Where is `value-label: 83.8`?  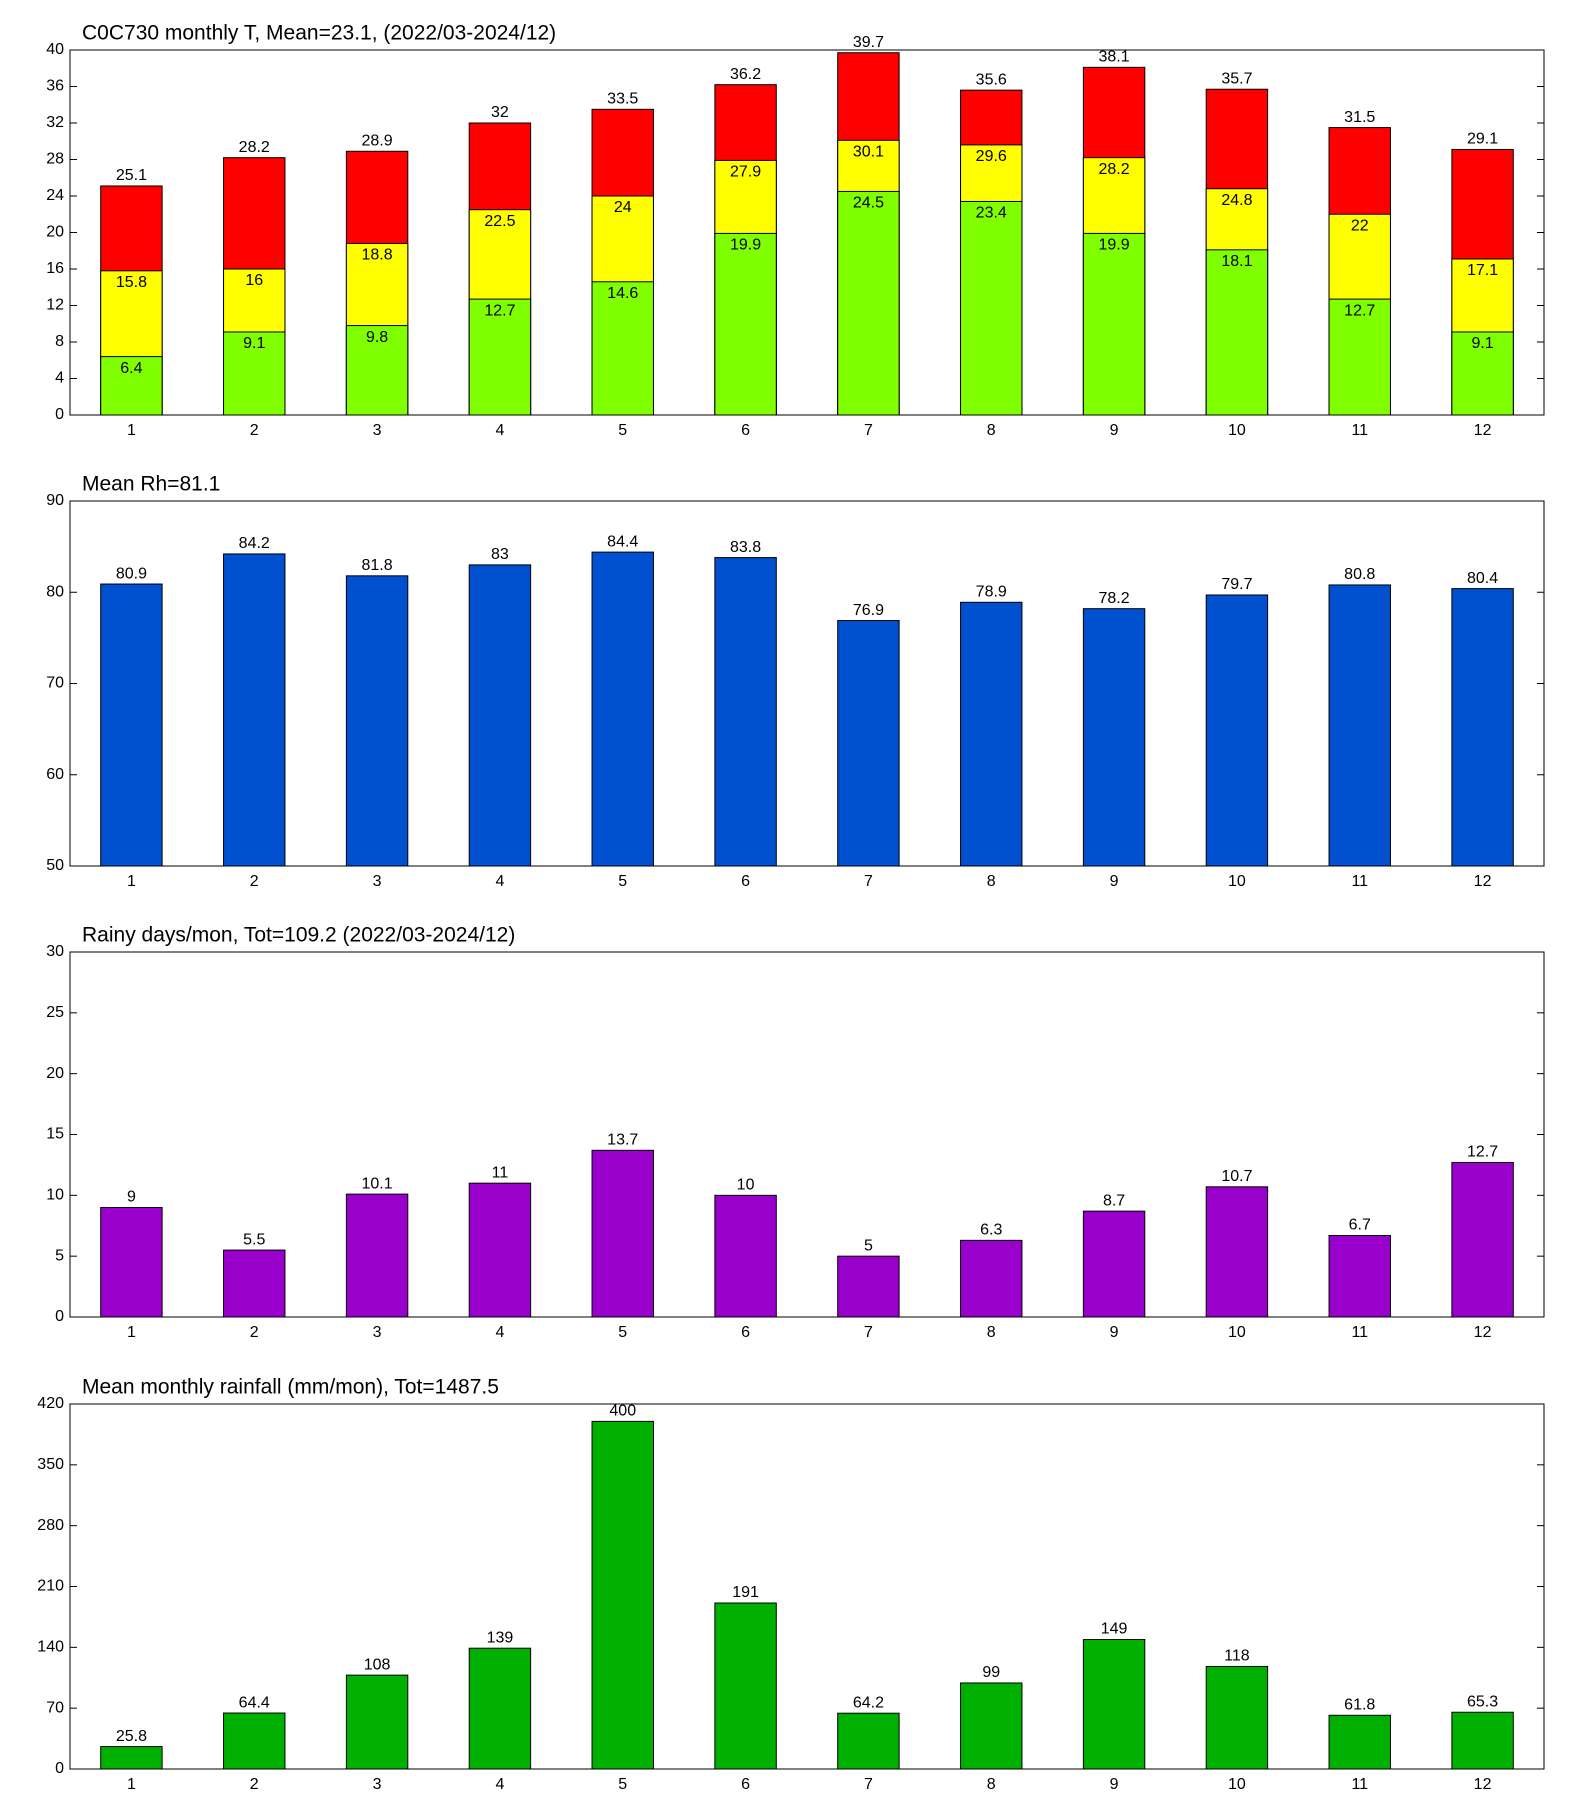 value-label: 83.8 is located at coordinates (745, 547).